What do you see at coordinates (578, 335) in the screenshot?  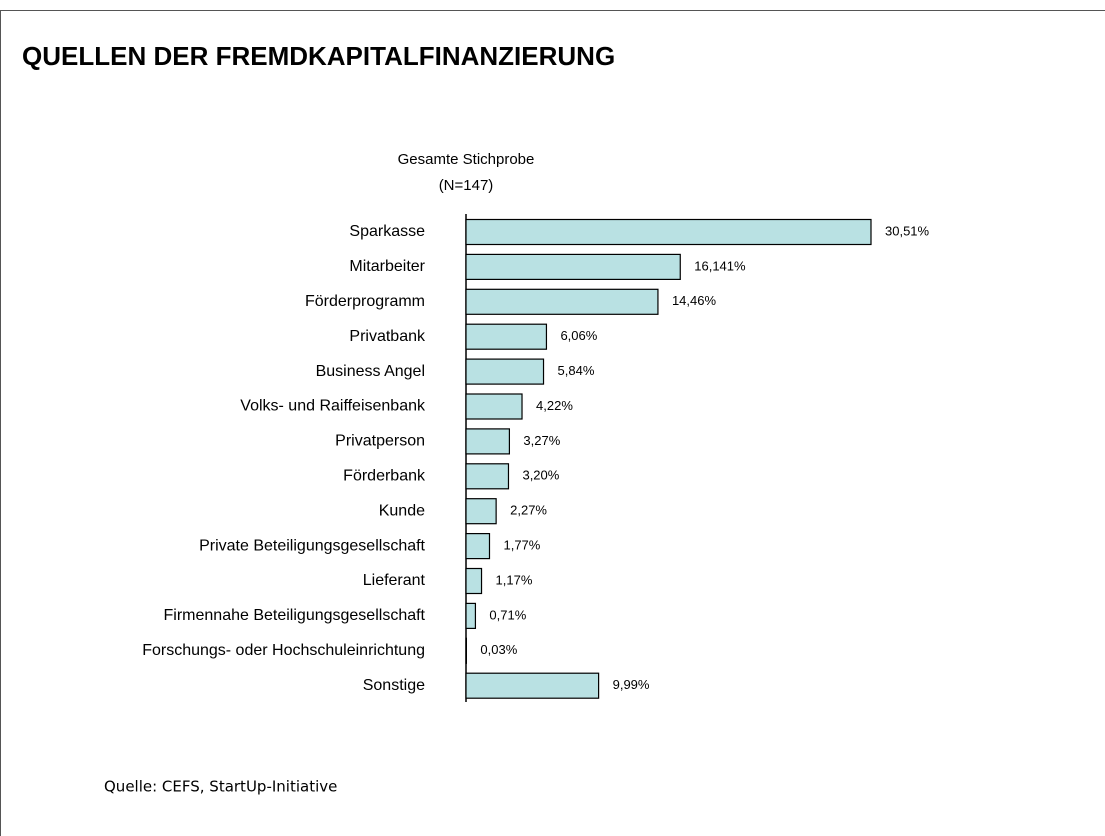 I see `value-label: 6,06%` at bounding box center [578, 335].